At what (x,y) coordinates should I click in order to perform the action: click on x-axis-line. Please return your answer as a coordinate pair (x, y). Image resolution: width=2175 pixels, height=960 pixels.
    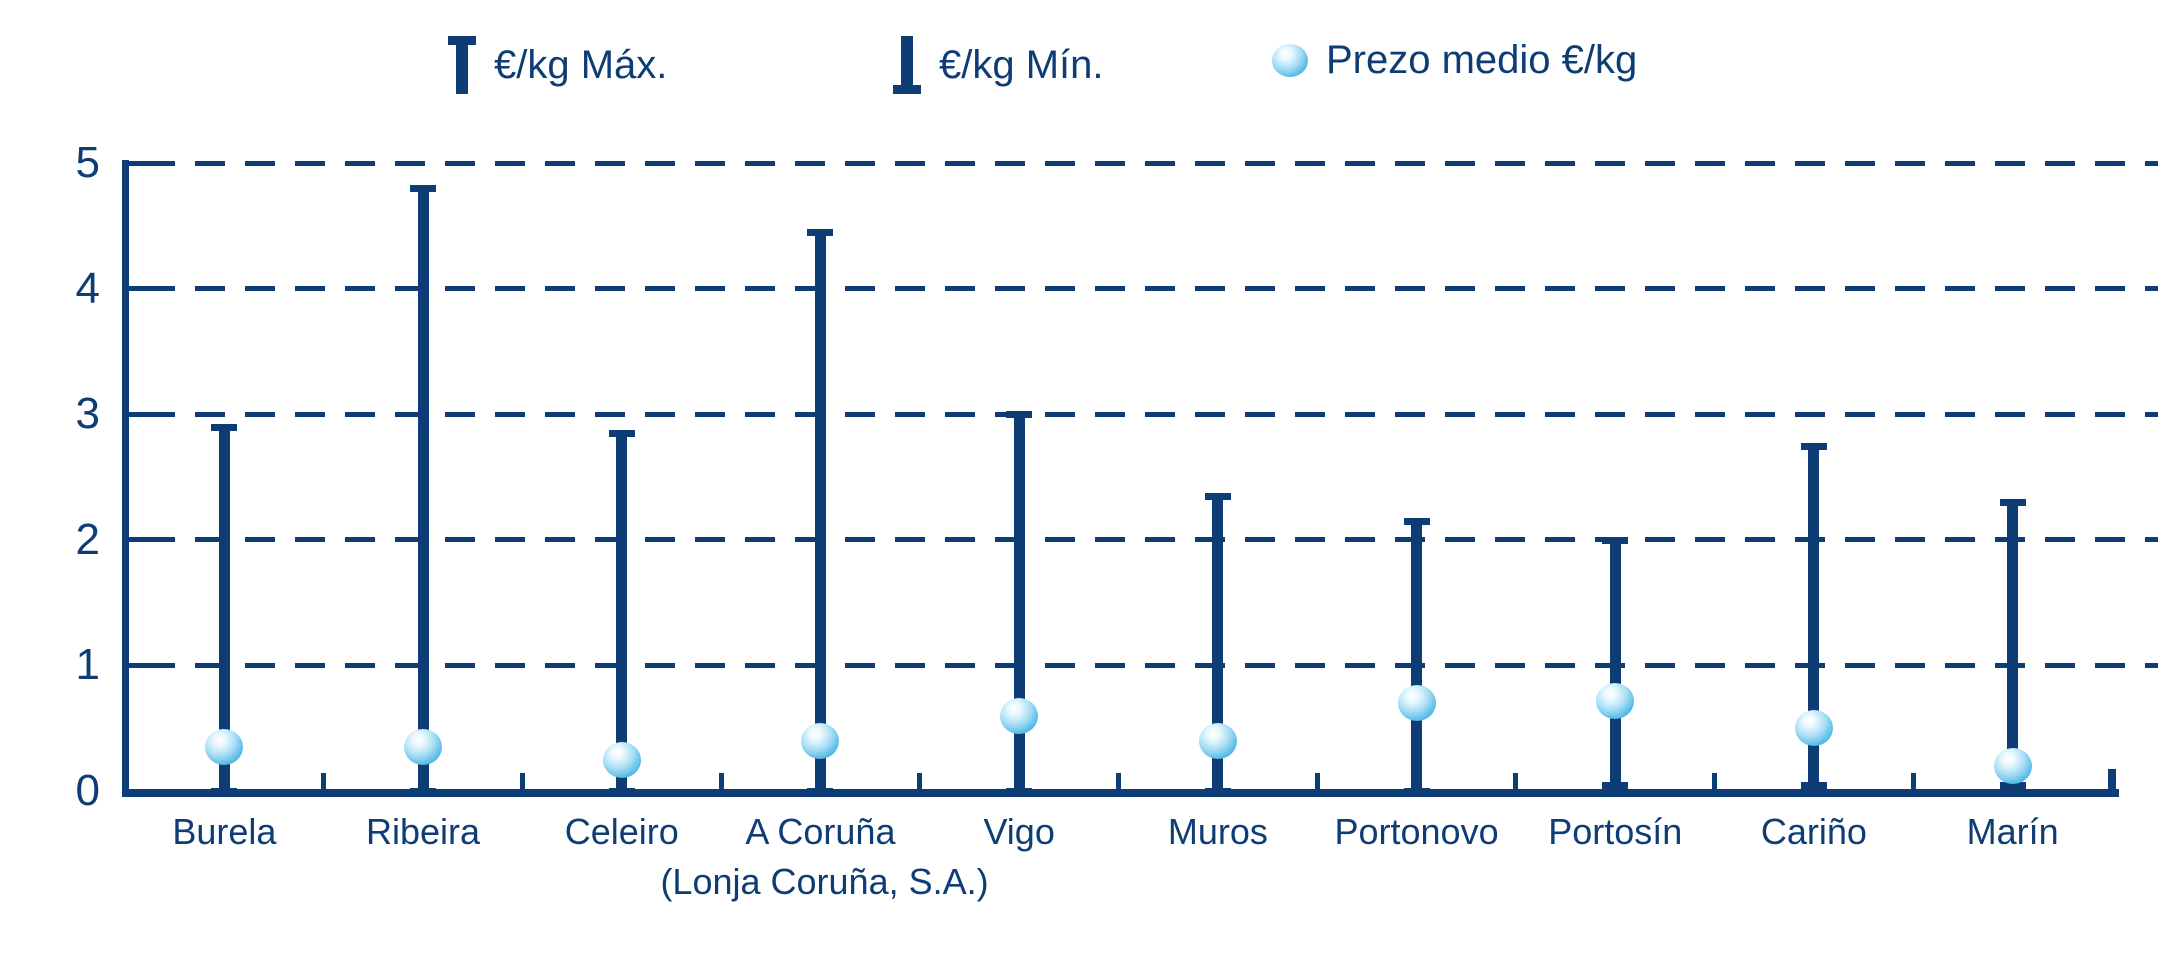
    Looking at the image, I should click on (1120, 793).